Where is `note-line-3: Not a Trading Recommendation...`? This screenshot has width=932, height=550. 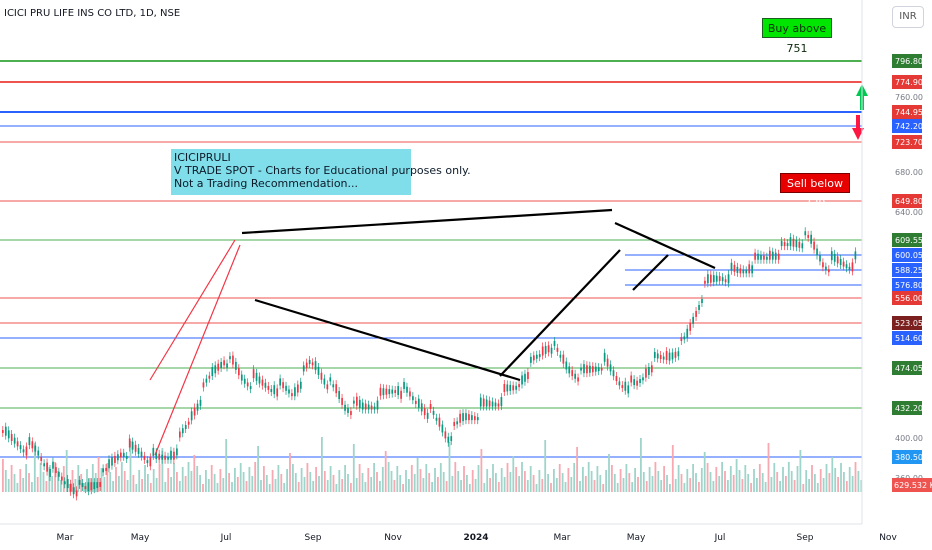 note-line-3: Not a Trading Recommendation... is located at coordinates (266, 183).